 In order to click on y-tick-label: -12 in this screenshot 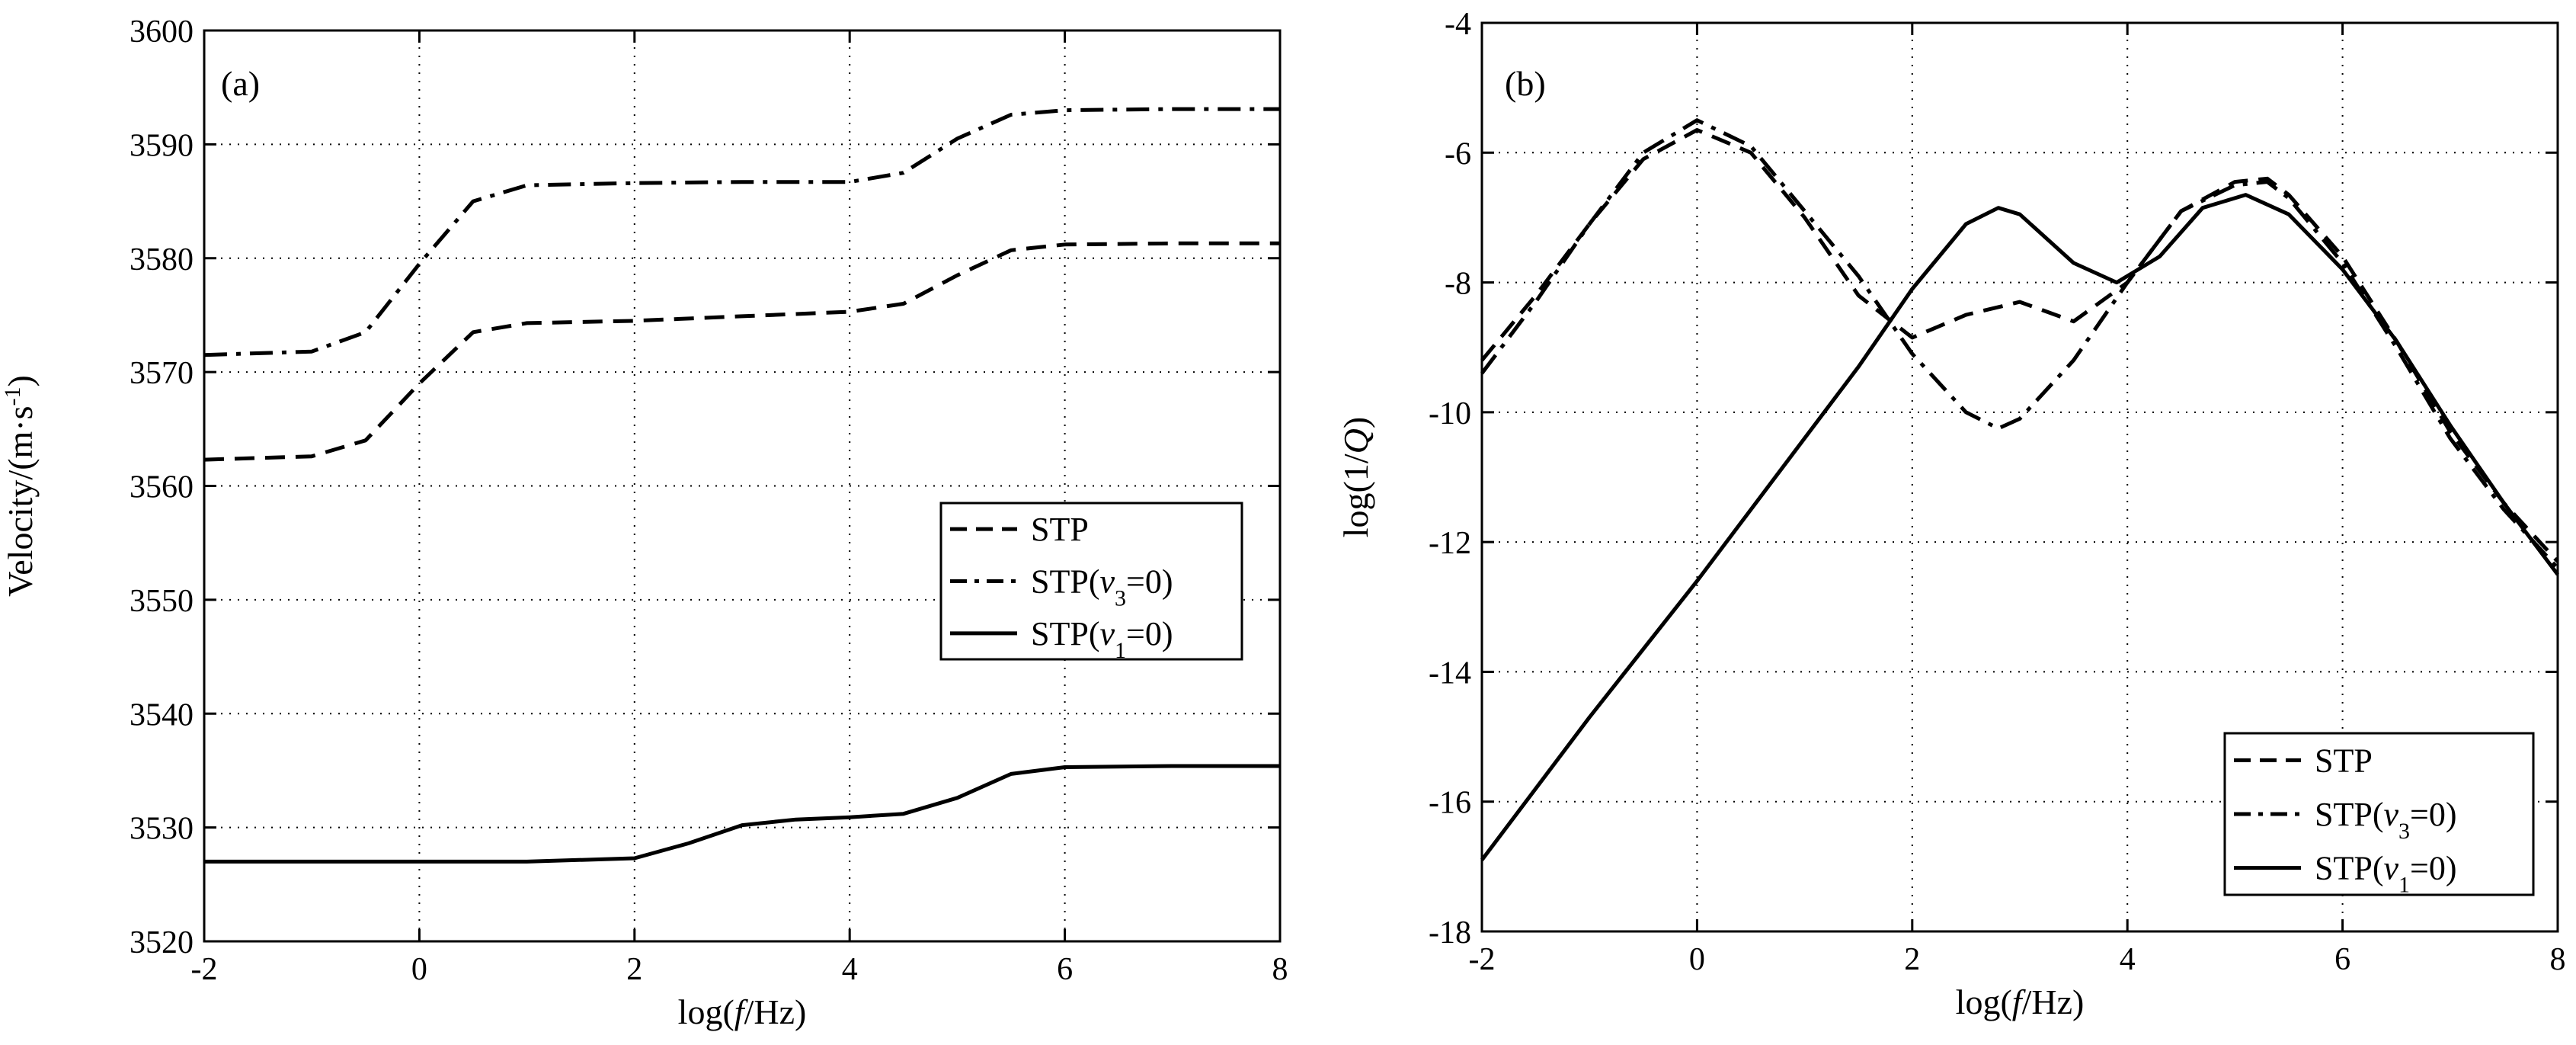, I will do `click(1450, 543)`.